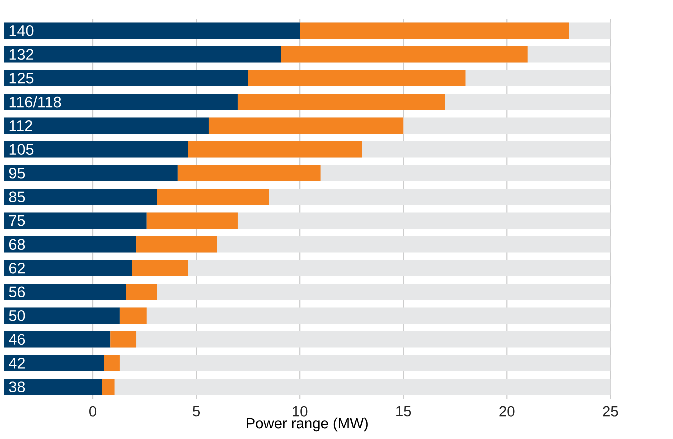  What do you see at coordinates (18, 221) in the screenshot?
I see `y-tick-label: 75` at bounding box center [18, 221].